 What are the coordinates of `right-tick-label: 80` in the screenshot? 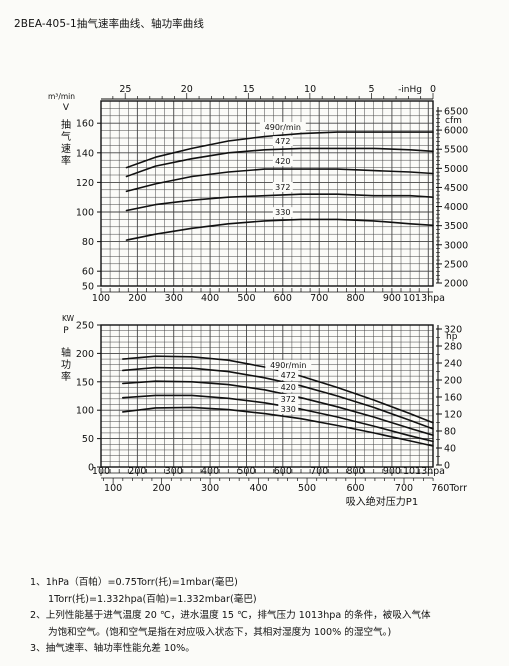 It's located at (450, 432).